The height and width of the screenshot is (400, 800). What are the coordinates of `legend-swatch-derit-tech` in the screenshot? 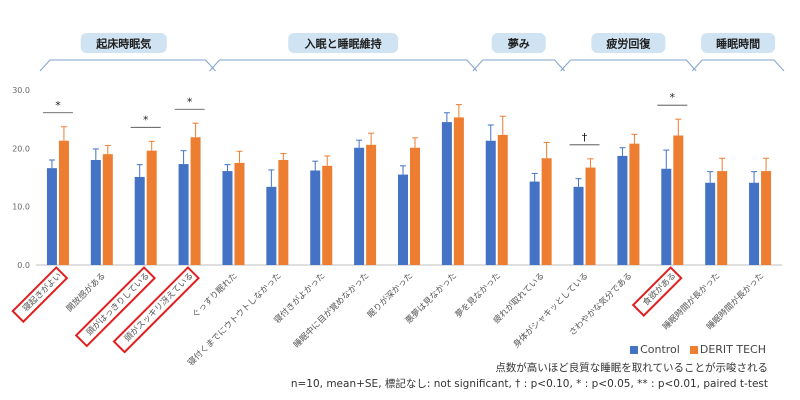 It's located at (693, 349).